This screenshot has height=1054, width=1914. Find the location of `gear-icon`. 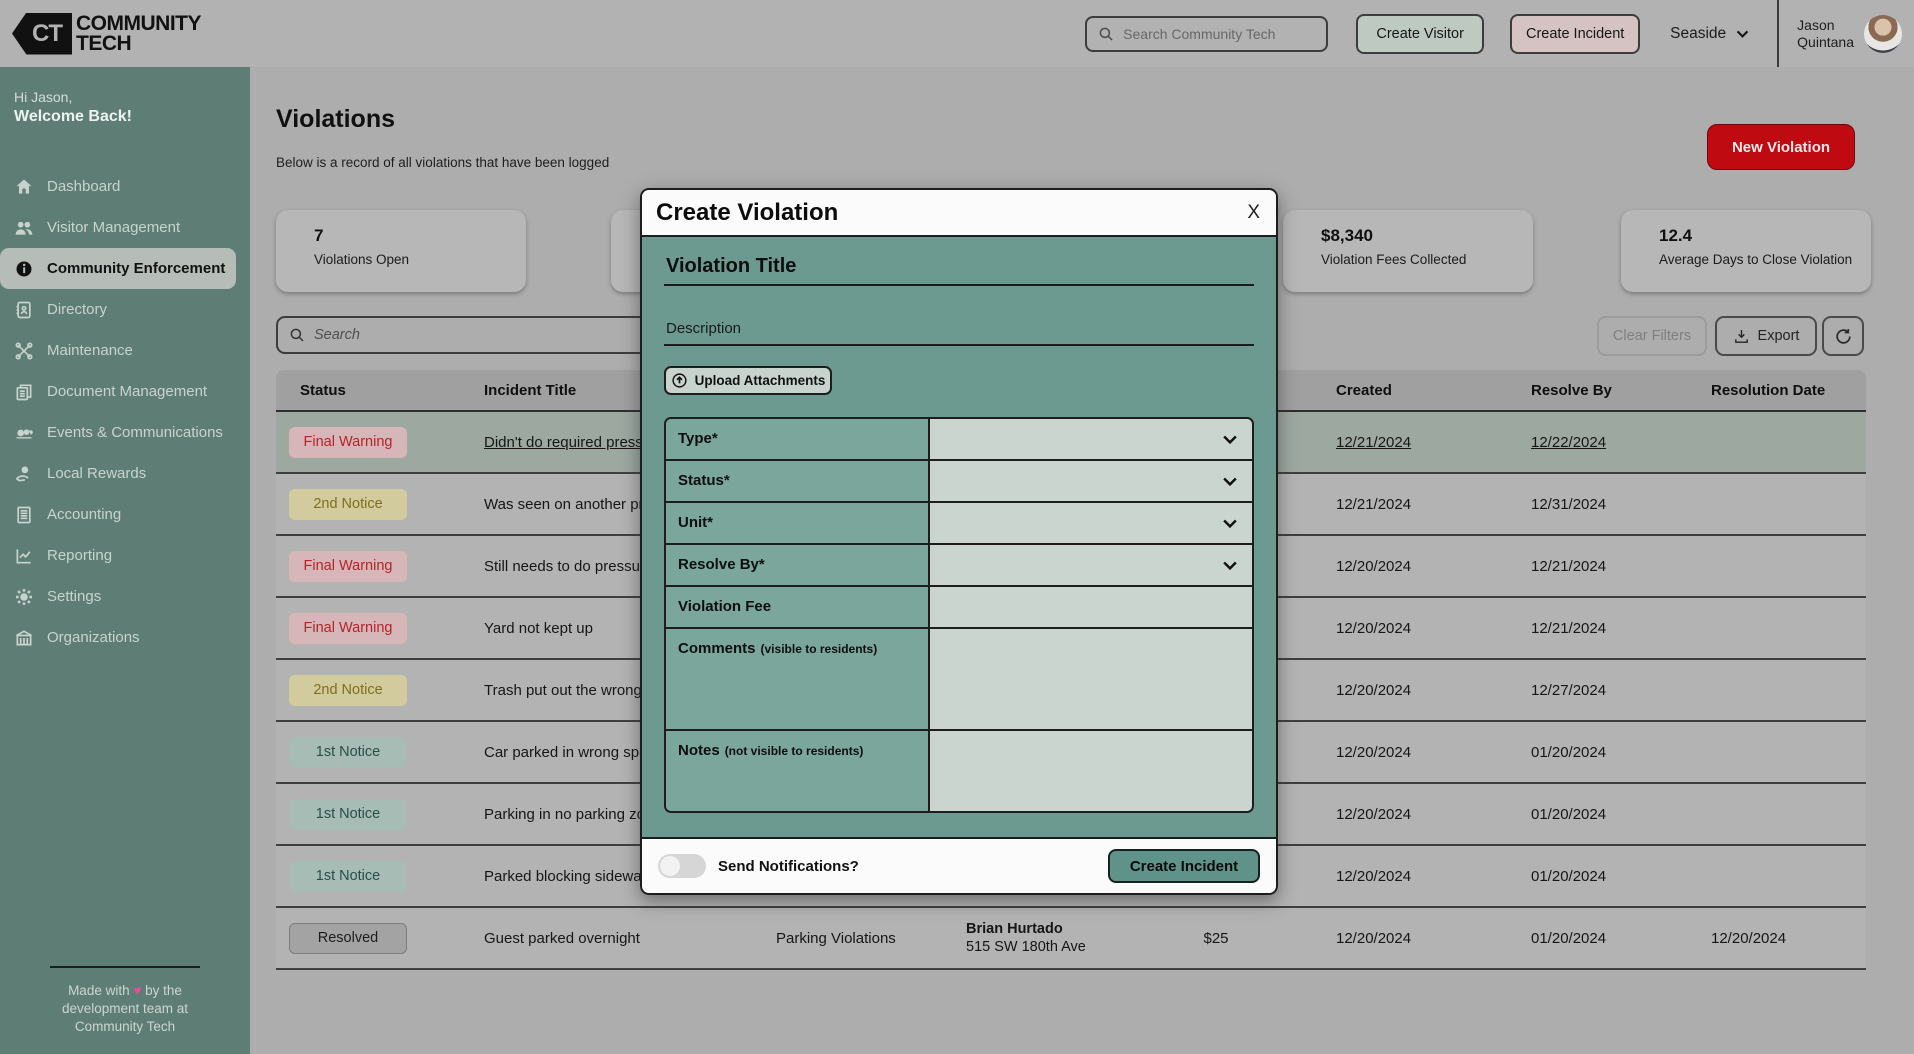

gear-icon is located at coordinates (24, 597).